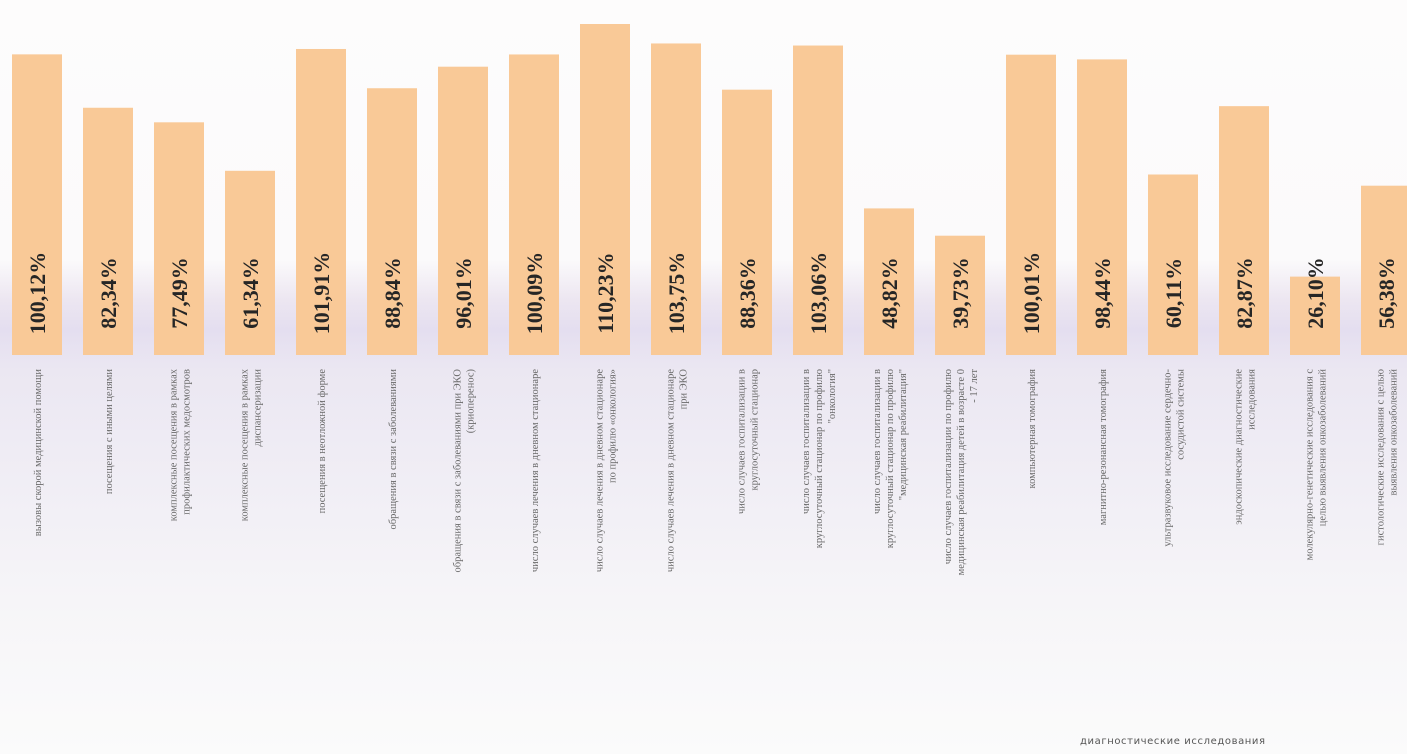 This screenshot has width=1407, height=754. Describe the element at coordinates (109, 431) in the screenshot. I see `category-label: посещения с иными целями` at that location.